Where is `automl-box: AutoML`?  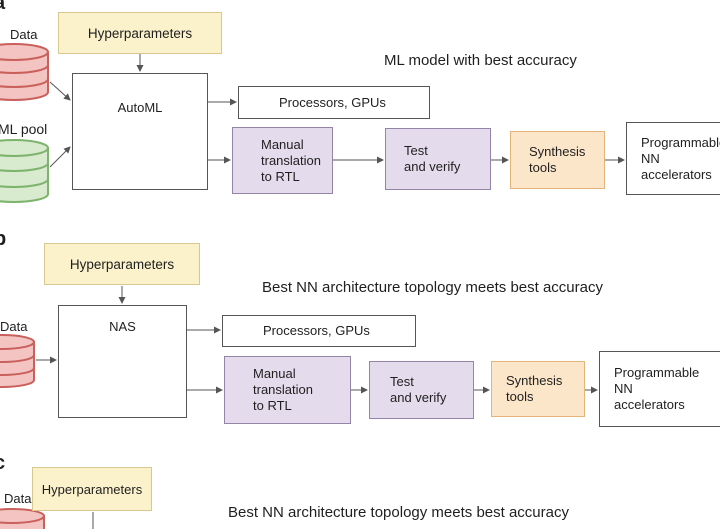
automl-box: AutoML is located at coordinates (140, 131).